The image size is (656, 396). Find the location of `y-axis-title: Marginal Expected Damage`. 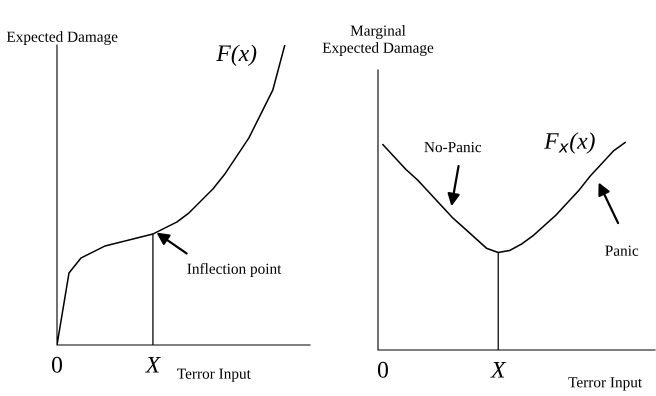

y-axis-title: Marginal Expected Damage is located at coordinates (378, 40).